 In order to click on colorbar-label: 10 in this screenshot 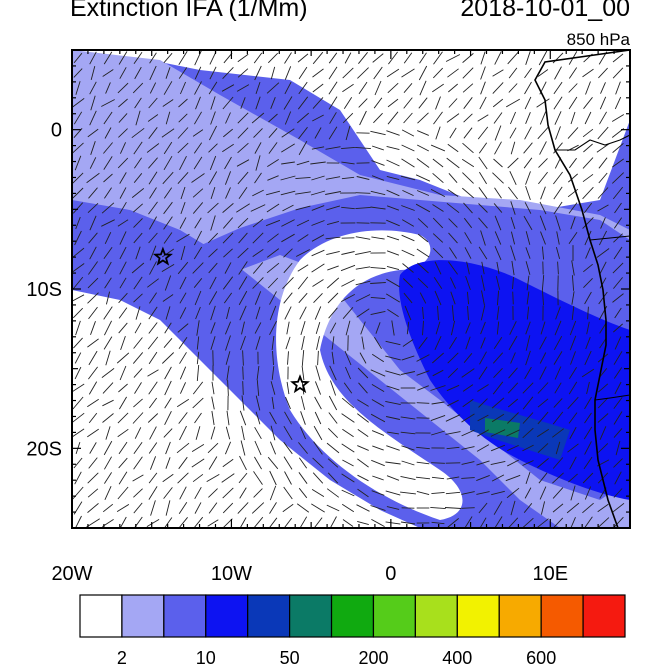, I will do `click(206, 657)`.